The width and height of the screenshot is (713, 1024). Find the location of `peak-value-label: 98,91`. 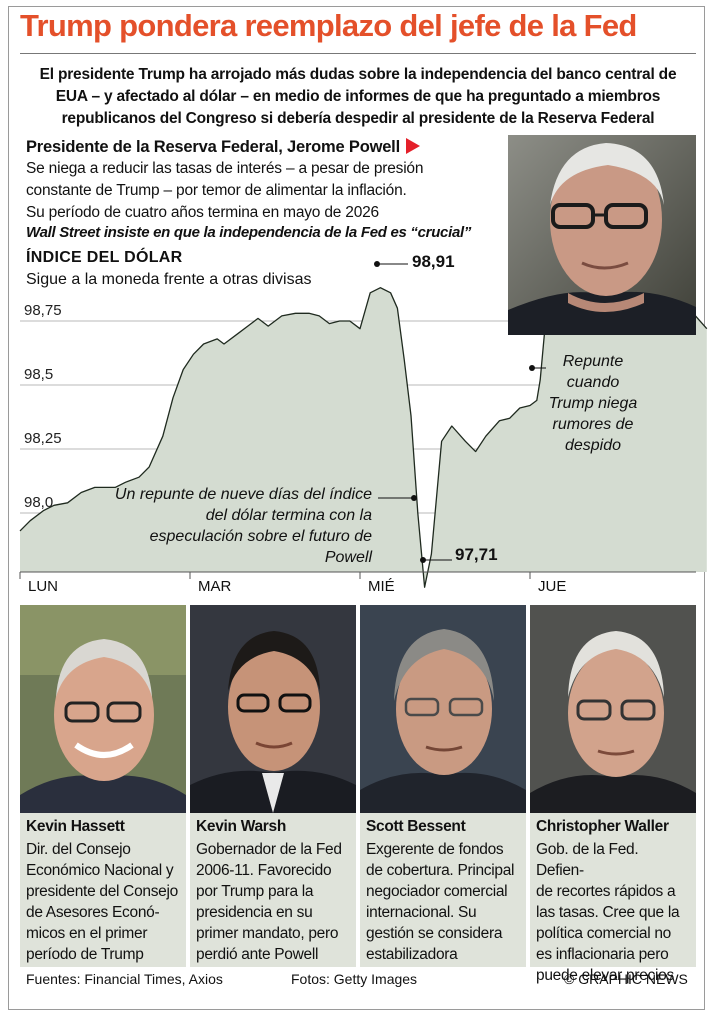

peak-value-label: 98,91 is located at coordinates (433, 261).